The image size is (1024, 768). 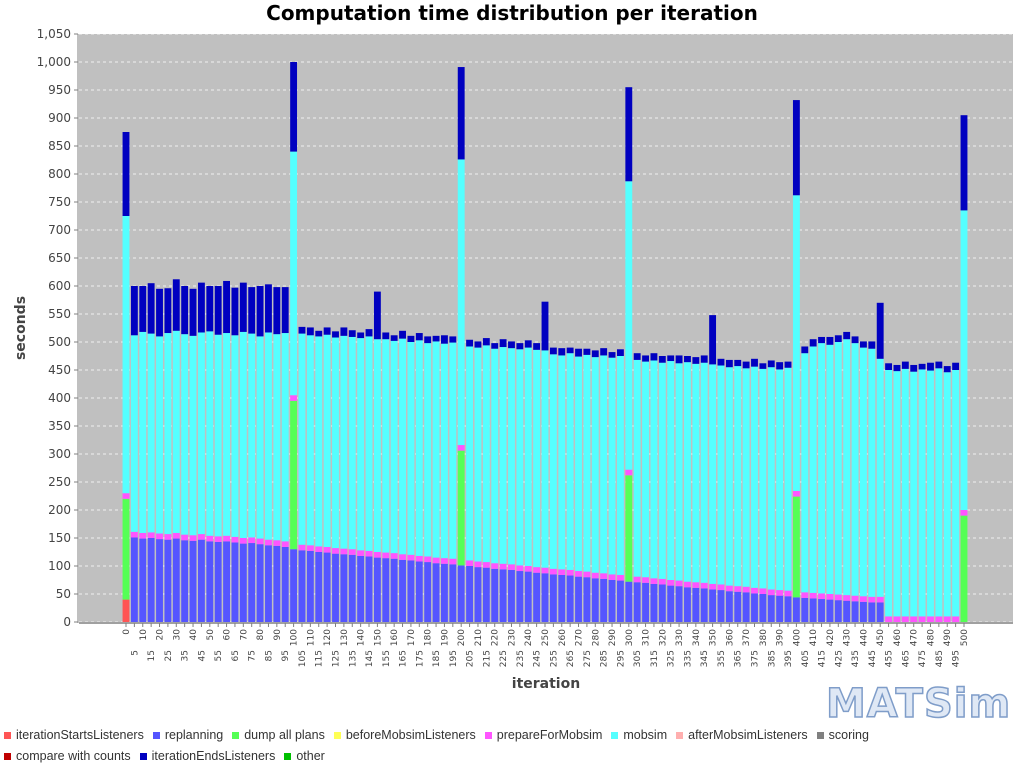 What do you see at coordinates (59, 566) in the screenshot?
I see `y-tick-label: 100` at bounding box center [59, 566].